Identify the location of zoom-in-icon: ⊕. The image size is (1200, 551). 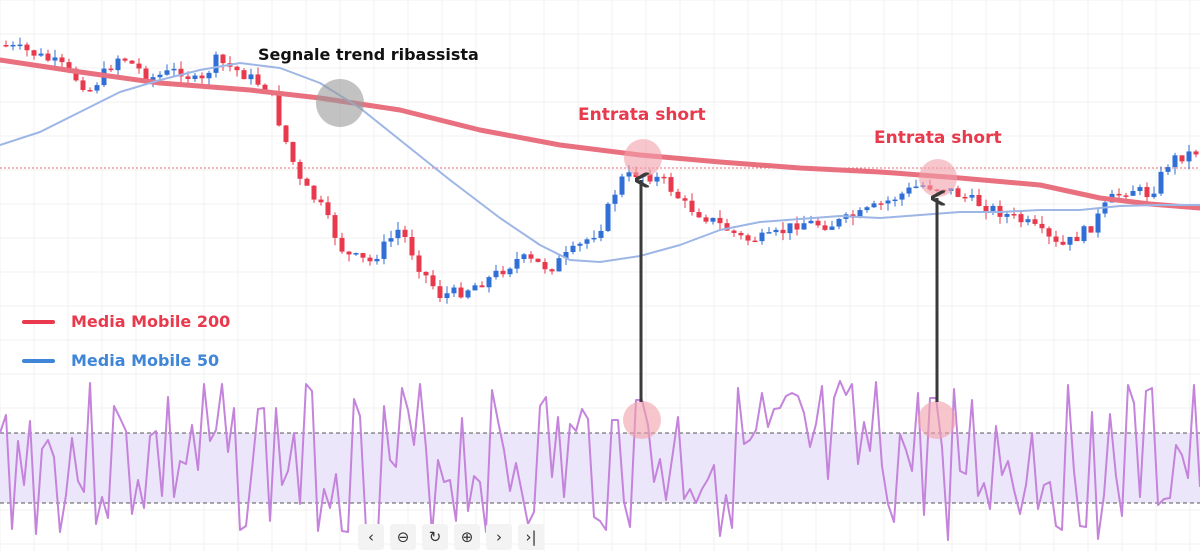
(467, 537).